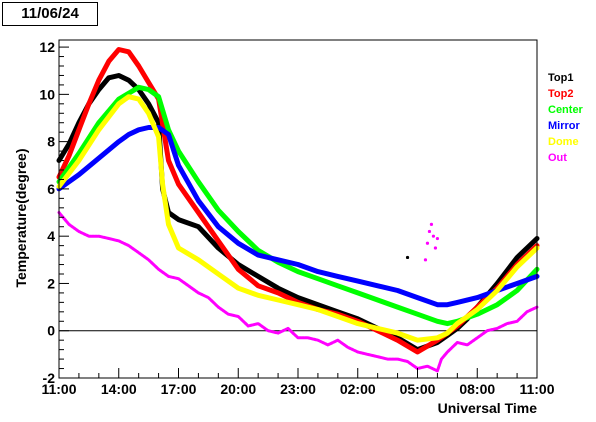  Describe the element at coordinates (564, 126) in the screenshot. I see `legend-entry-mirror: Mirror` at that location.